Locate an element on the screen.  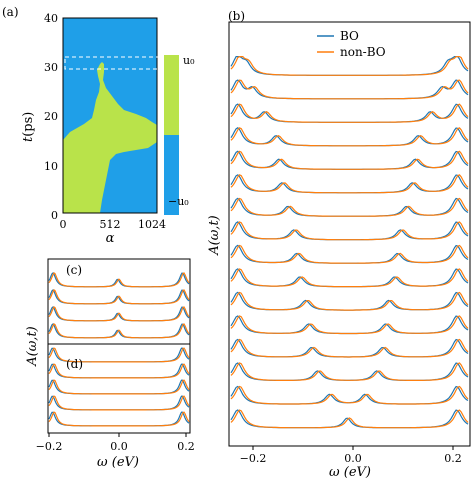
panel-d-label: (d) is located at coordinates (74, 364).